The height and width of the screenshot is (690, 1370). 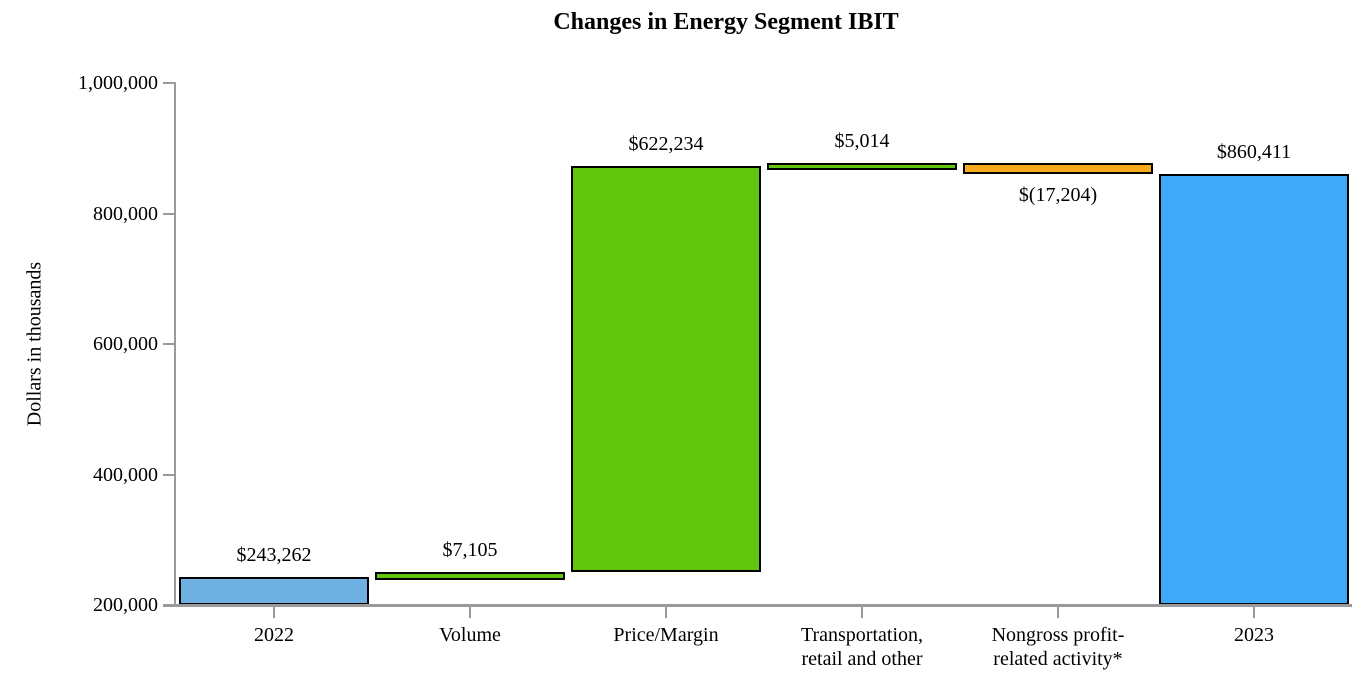 What do you see at coordinates (862, 659) in the screenshot?
I see `category-label-line: retail and other` at bounding box center [862, 659].